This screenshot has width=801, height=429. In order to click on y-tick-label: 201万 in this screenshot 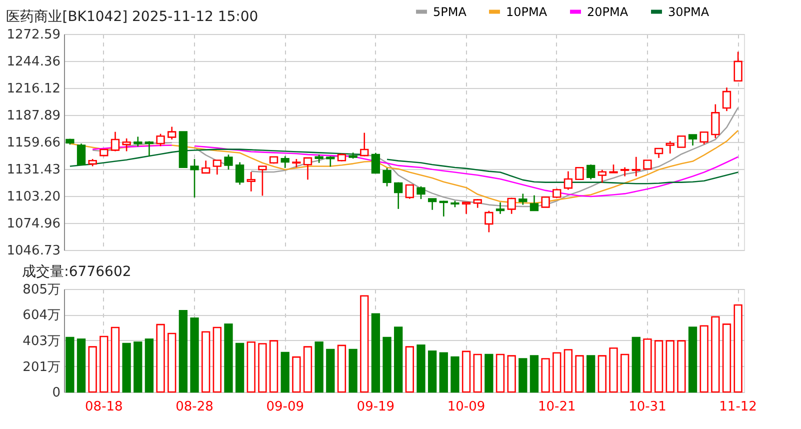, I will do `click(41, 367)`.